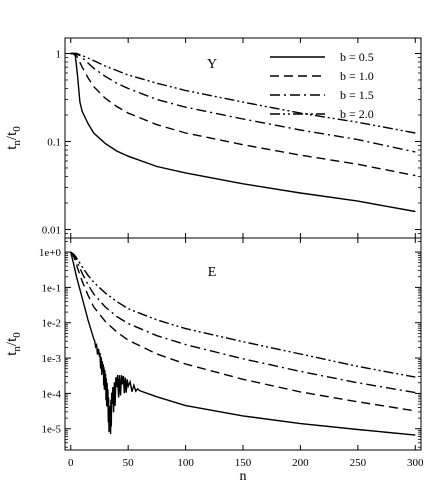 The width and height of the screenshot is (442, 487). Describe the element at coordinates (243, 463) in the screenshot. I see `x-tick-label: 150` at that location.